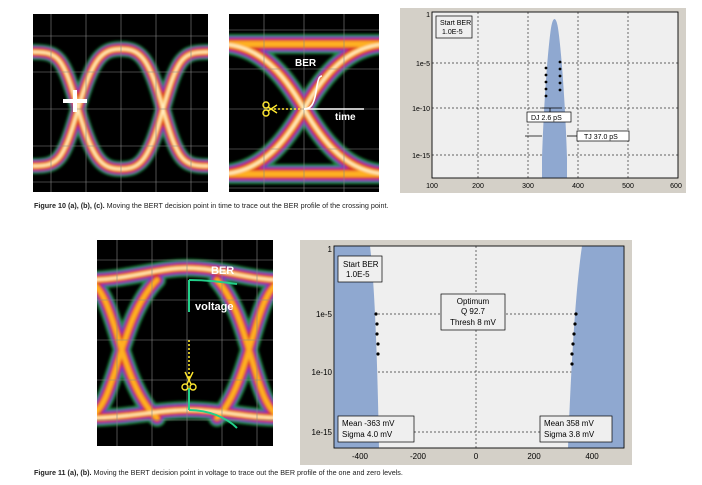 The image size is (702, 485). I want to click on ber-curve-fill, so click(554, 98).